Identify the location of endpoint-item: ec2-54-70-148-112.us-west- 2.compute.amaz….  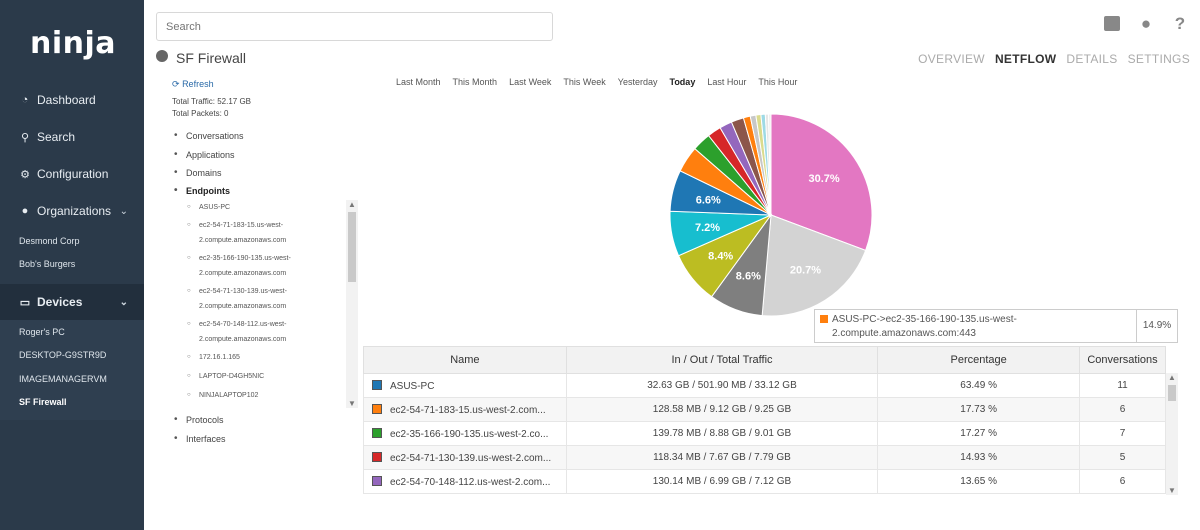
(237, 332).